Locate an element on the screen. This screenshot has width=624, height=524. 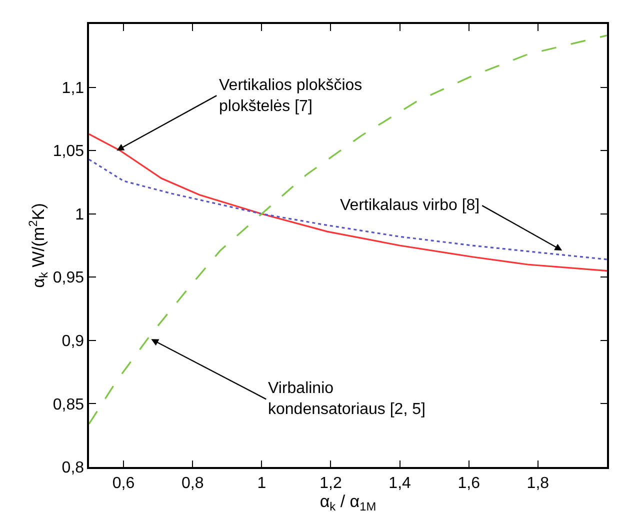
y-tick-label: 0,95 is located at coordinates (68, 278).